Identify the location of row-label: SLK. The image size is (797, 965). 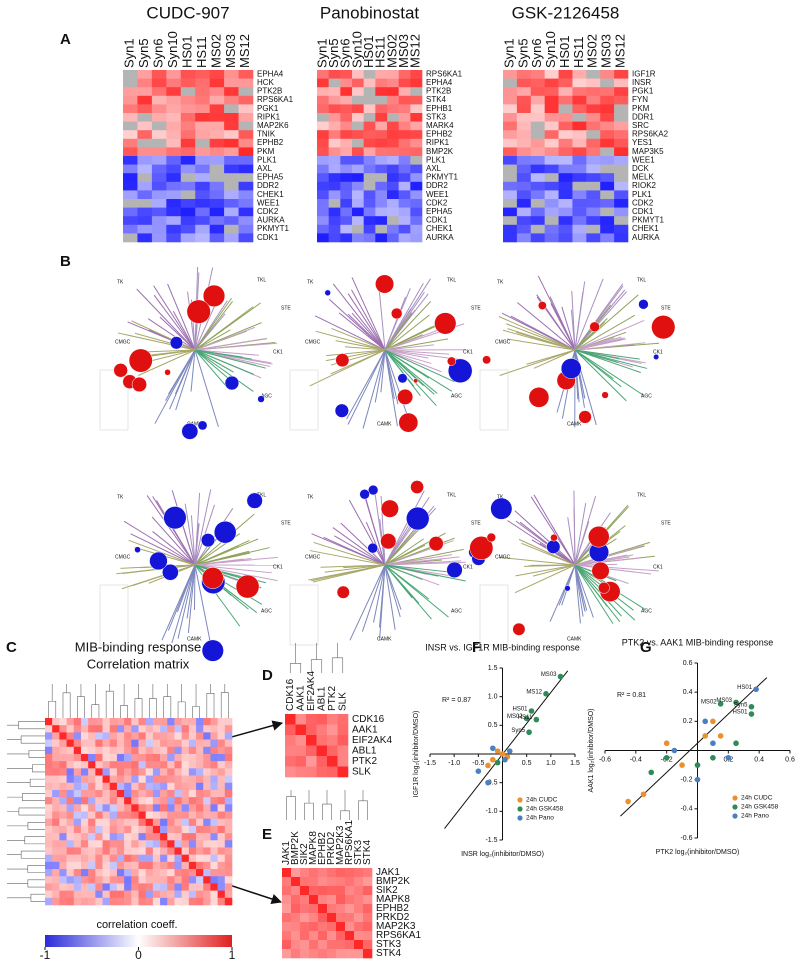
(361, 771).